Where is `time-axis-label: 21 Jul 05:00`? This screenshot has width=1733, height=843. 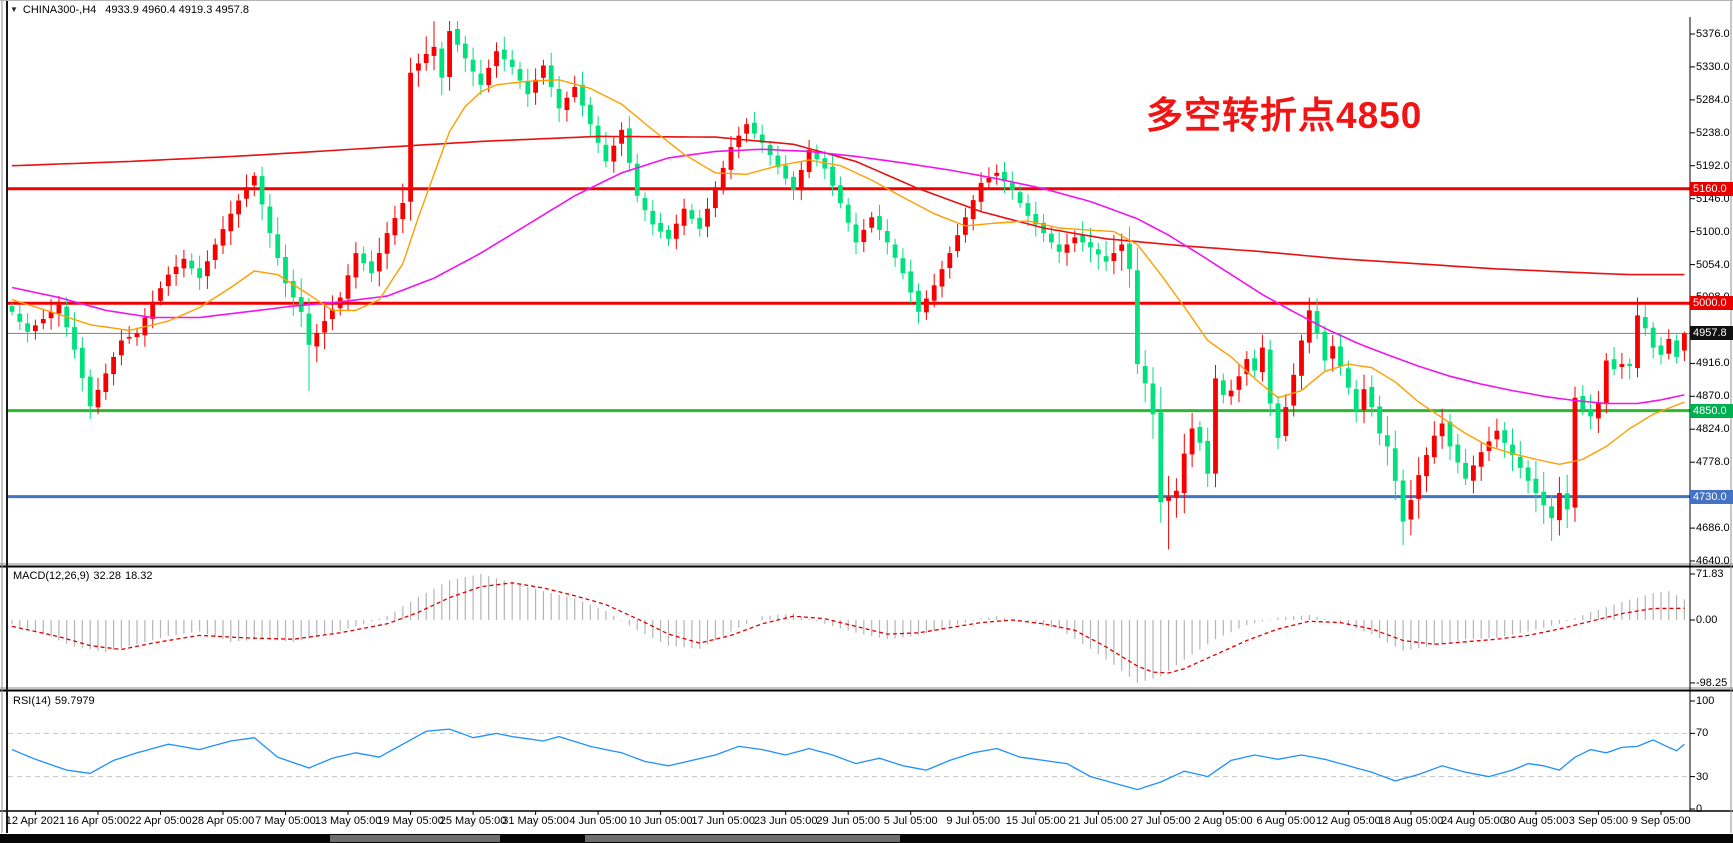 time-axis-label: 21 Jul 05:00 is located at coordinates (1098, 821).